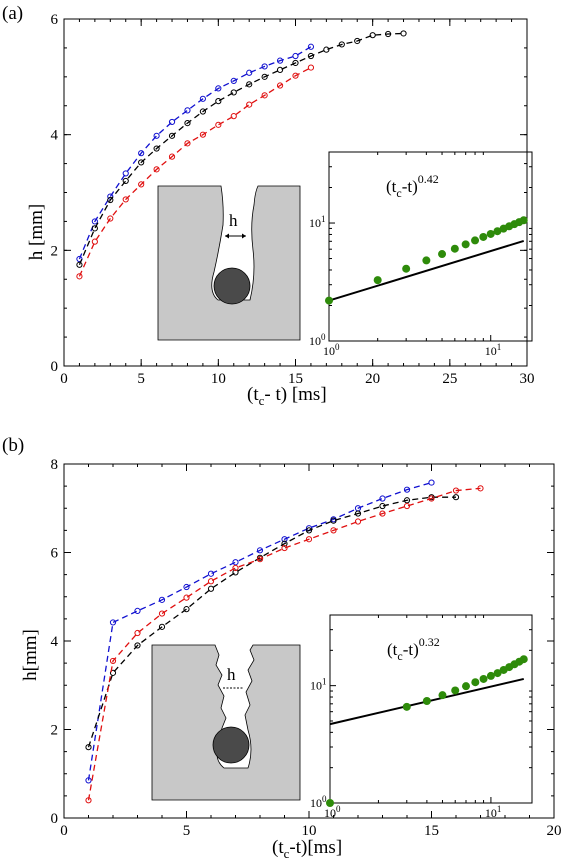 This screenshot has width=566, height=863. I want to click on panel-a-ylabel: h [mm], so click(36, 232).